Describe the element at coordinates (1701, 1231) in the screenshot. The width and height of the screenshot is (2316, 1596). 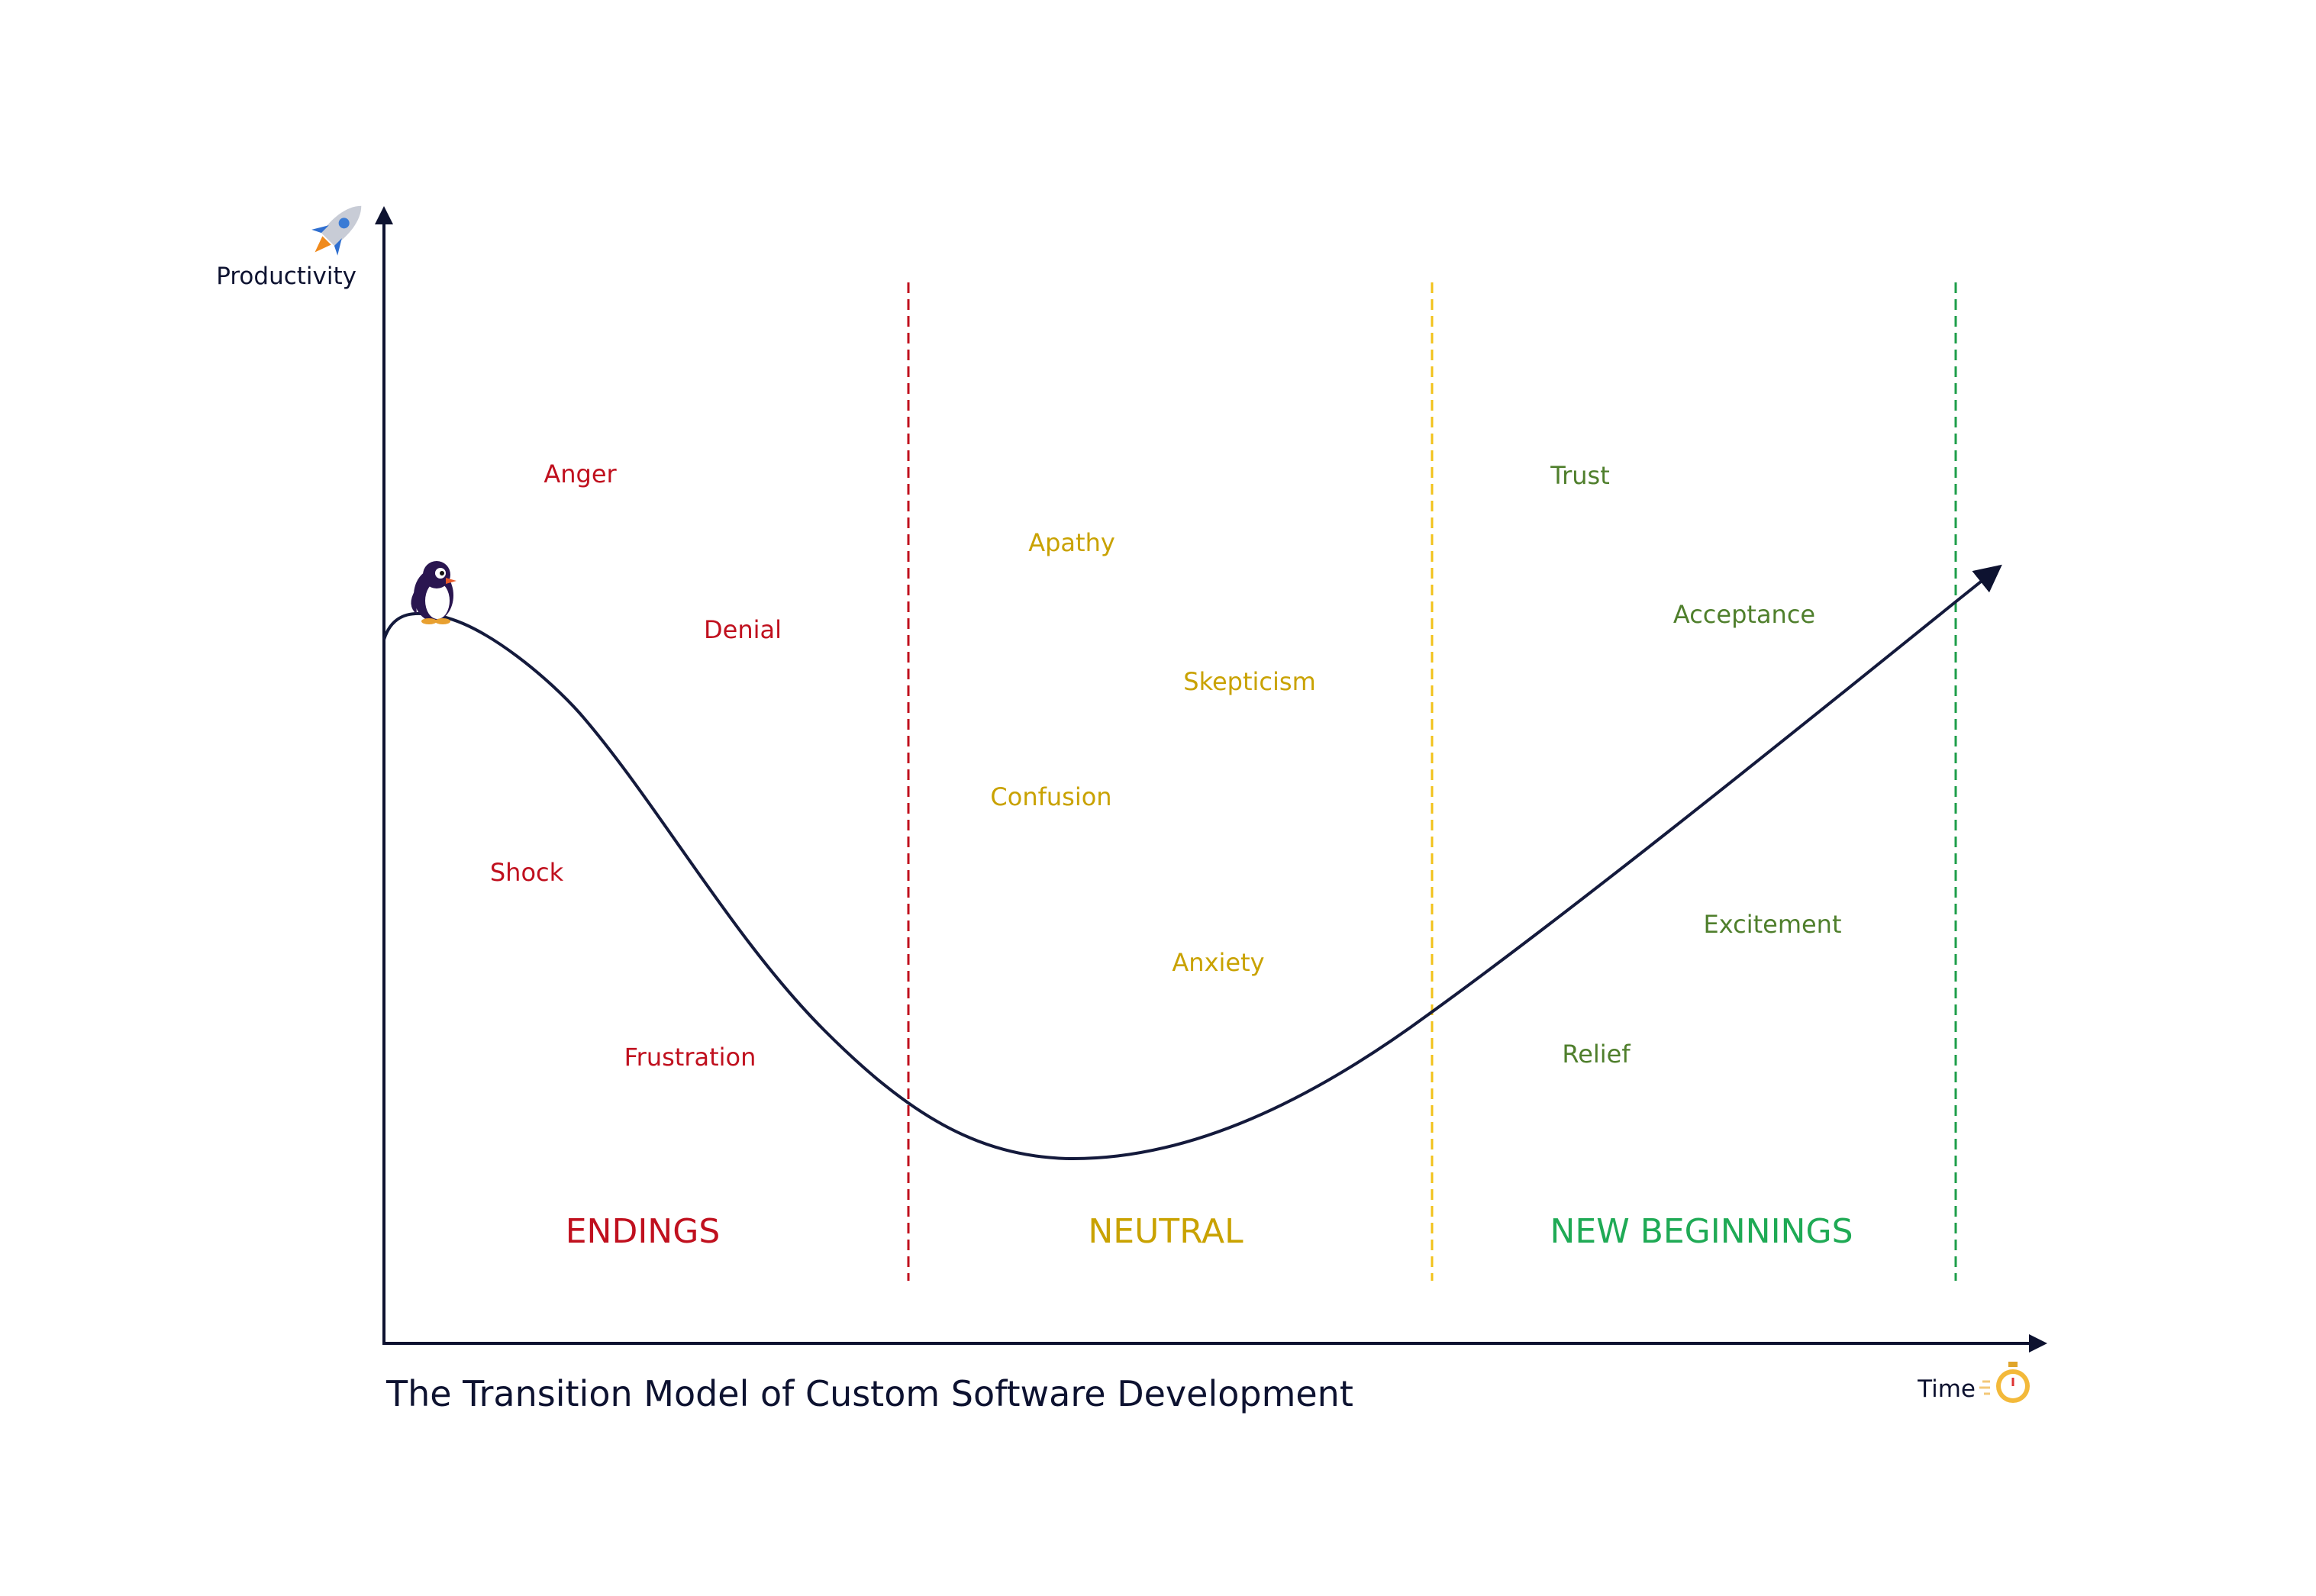
I see `phase-label-new-beginnings: NEW BEGINNINGS` at that location.